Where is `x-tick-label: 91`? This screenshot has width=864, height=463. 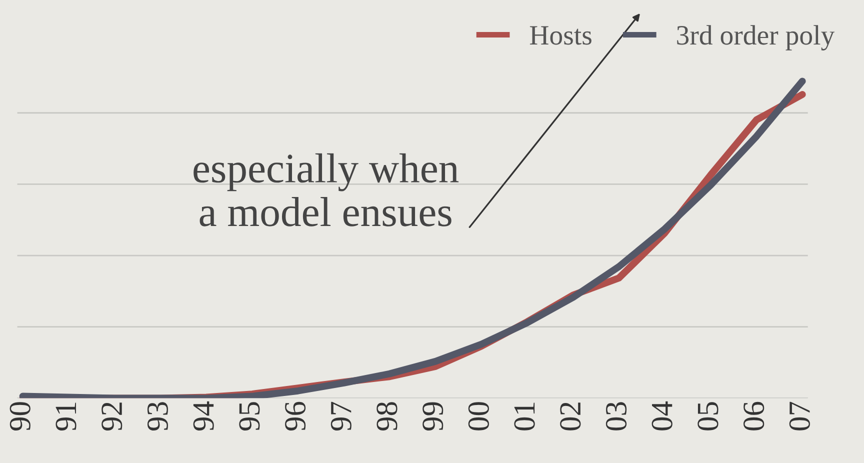
x-tick-label: 91 is located at coordinates (66, 416).